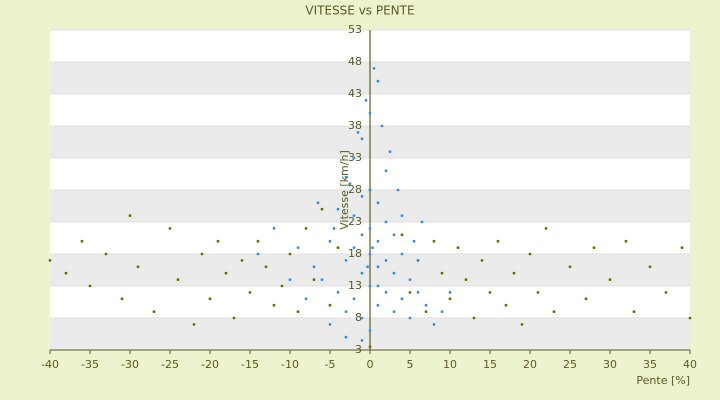 The width and height of the screenshot is (720, 400). Describe the element at coordinates (663, 380) in the screenshot. I see `x-axis-label: Pente [%]` at that location.